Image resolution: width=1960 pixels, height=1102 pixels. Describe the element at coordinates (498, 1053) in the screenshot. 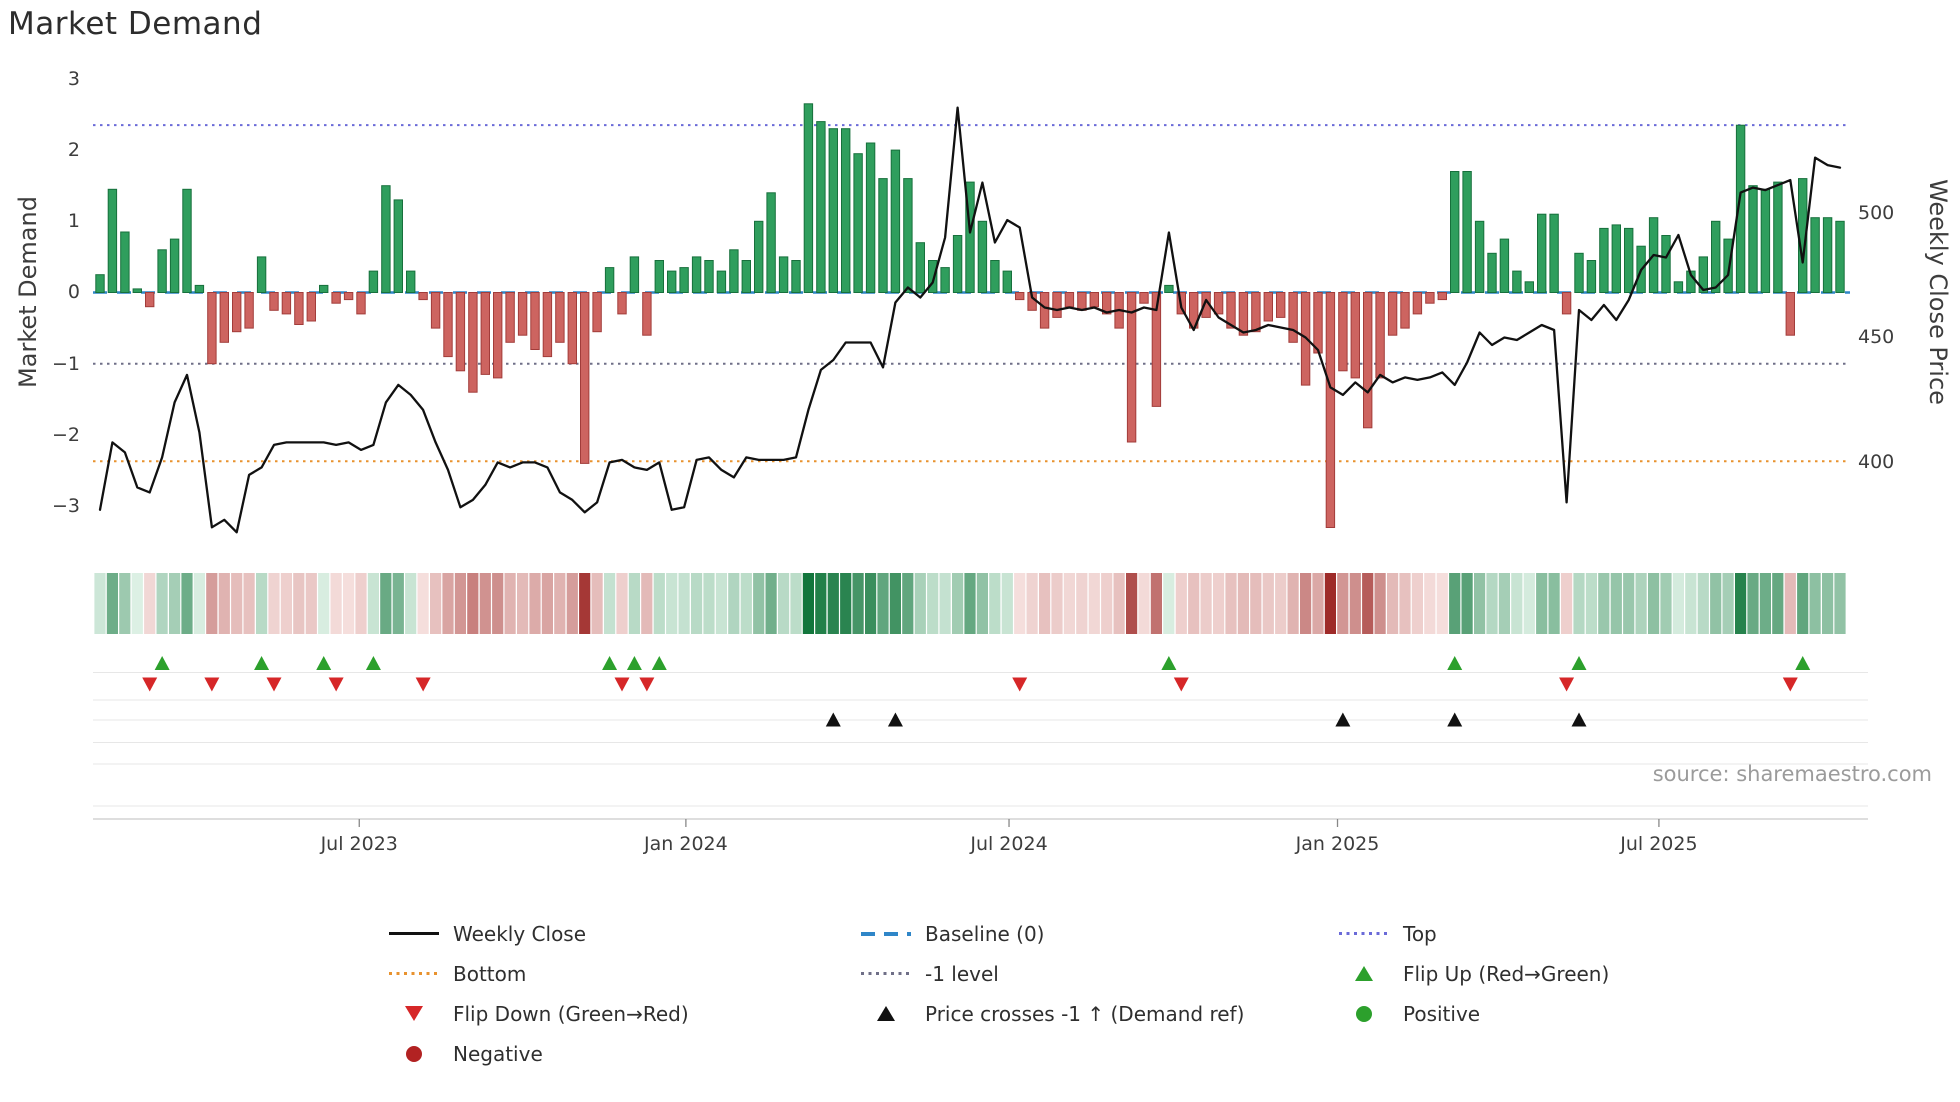

I see `legend-label: Negative` at that location.